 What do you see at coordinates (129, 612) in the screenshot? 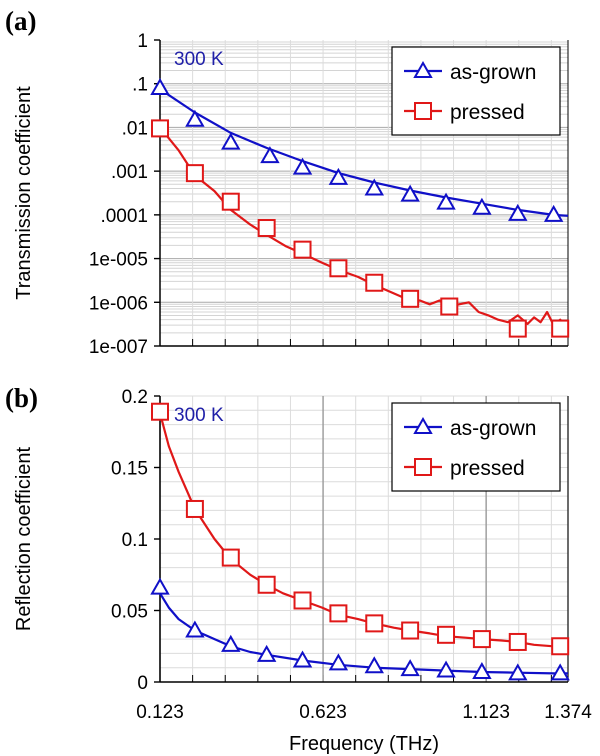
I see `y-tick-label: 0.05` at bounding box center [129, 612].